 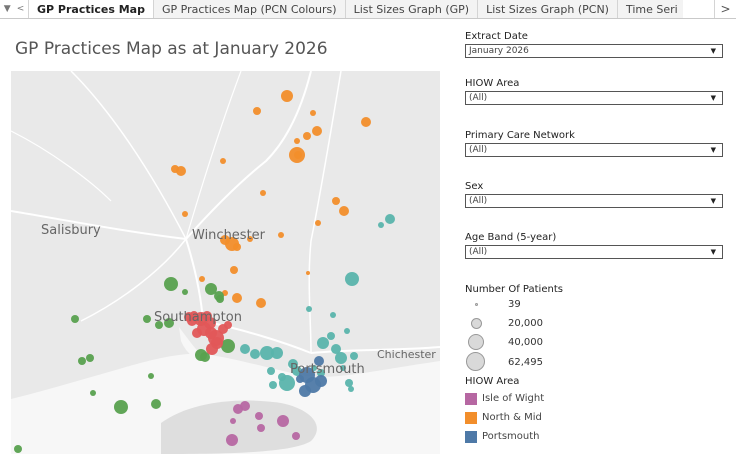 I want to click on age-band-dropdown: (All) ▼, so click(x=594, y=252).